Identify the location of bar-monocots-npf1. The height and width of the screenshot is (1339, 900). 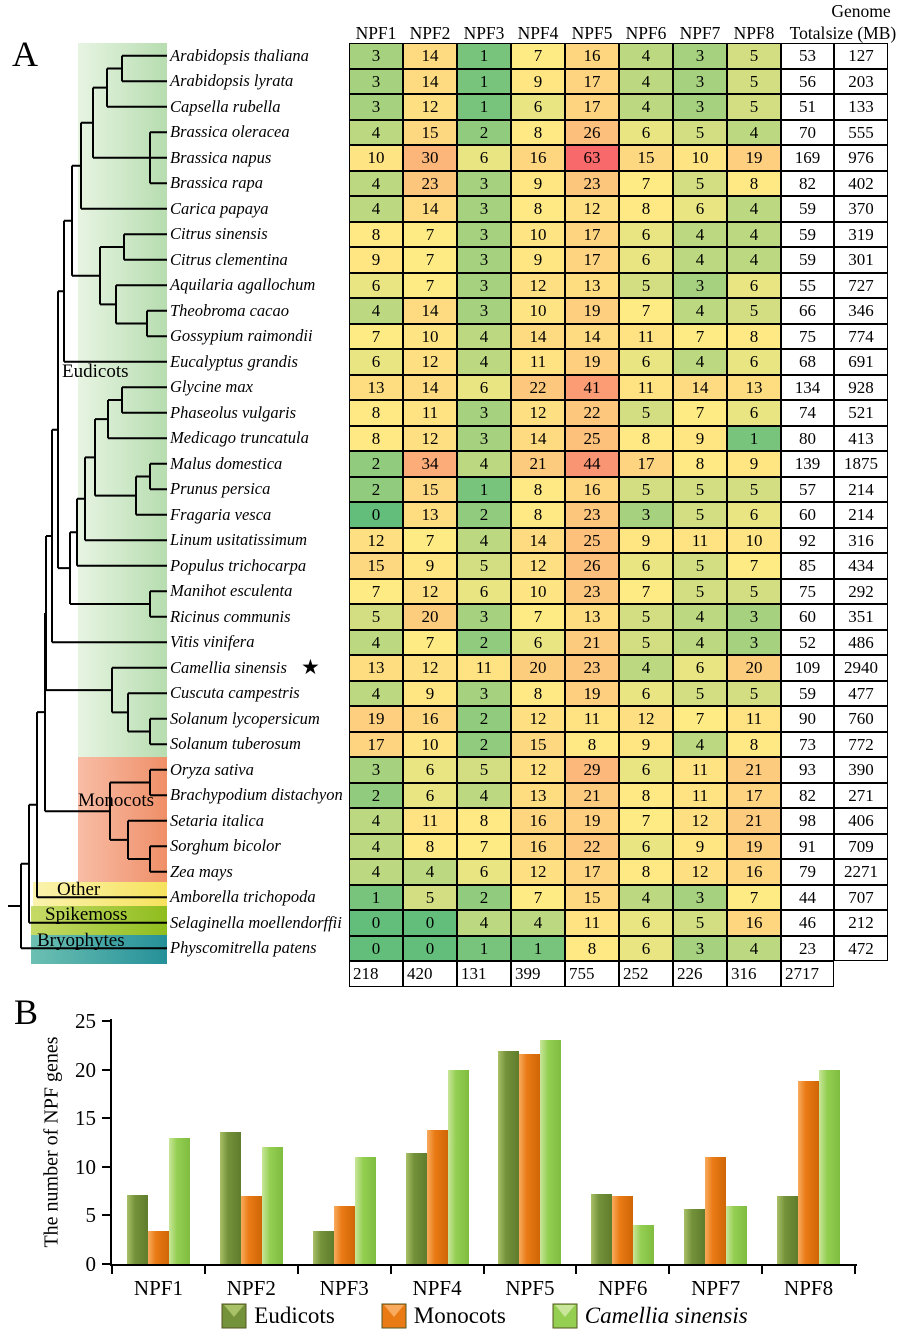
(158, 1247).